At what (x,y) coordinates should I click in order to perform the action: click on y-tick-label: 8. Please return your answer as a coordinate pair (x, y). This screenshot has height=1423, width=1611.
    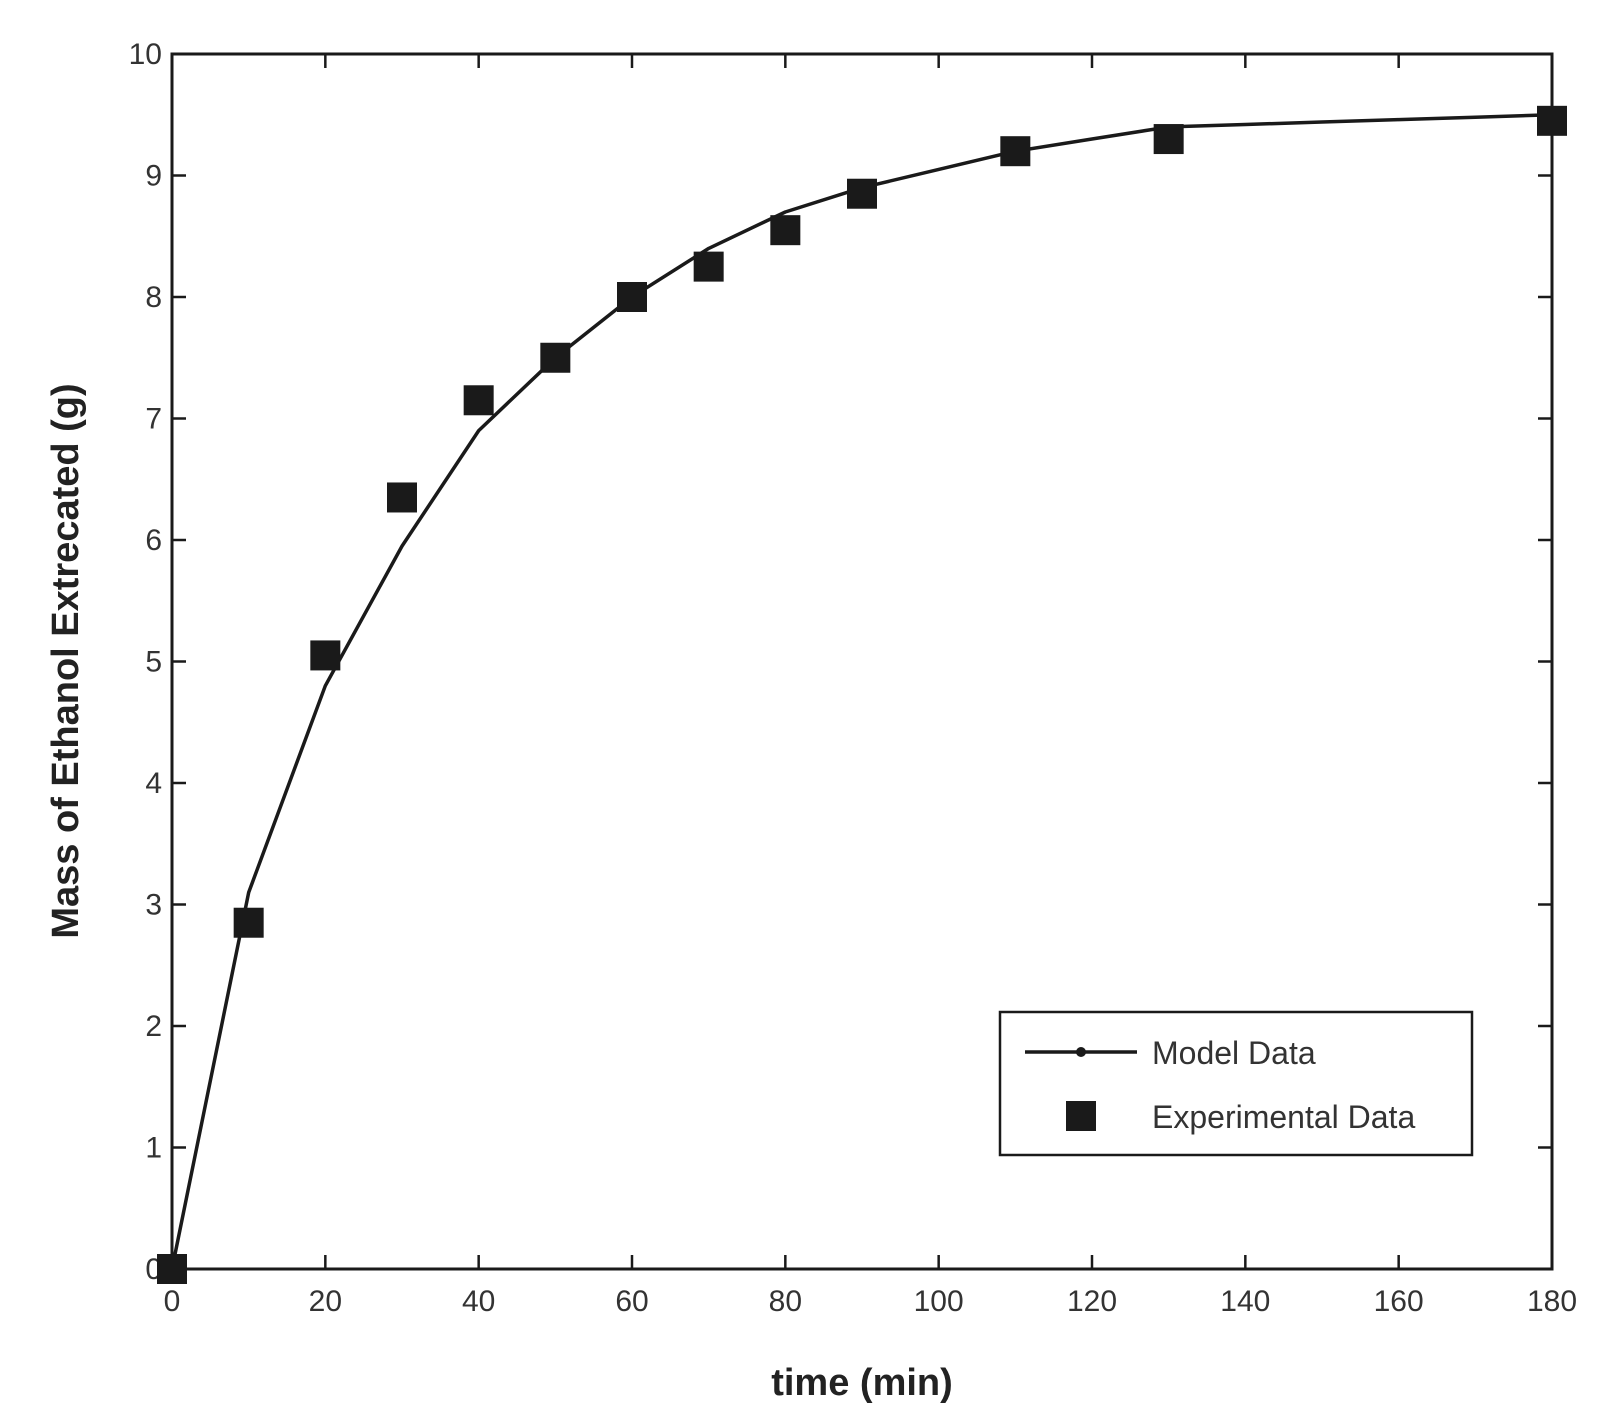
    Looking at the image, I should click on (153, 297).